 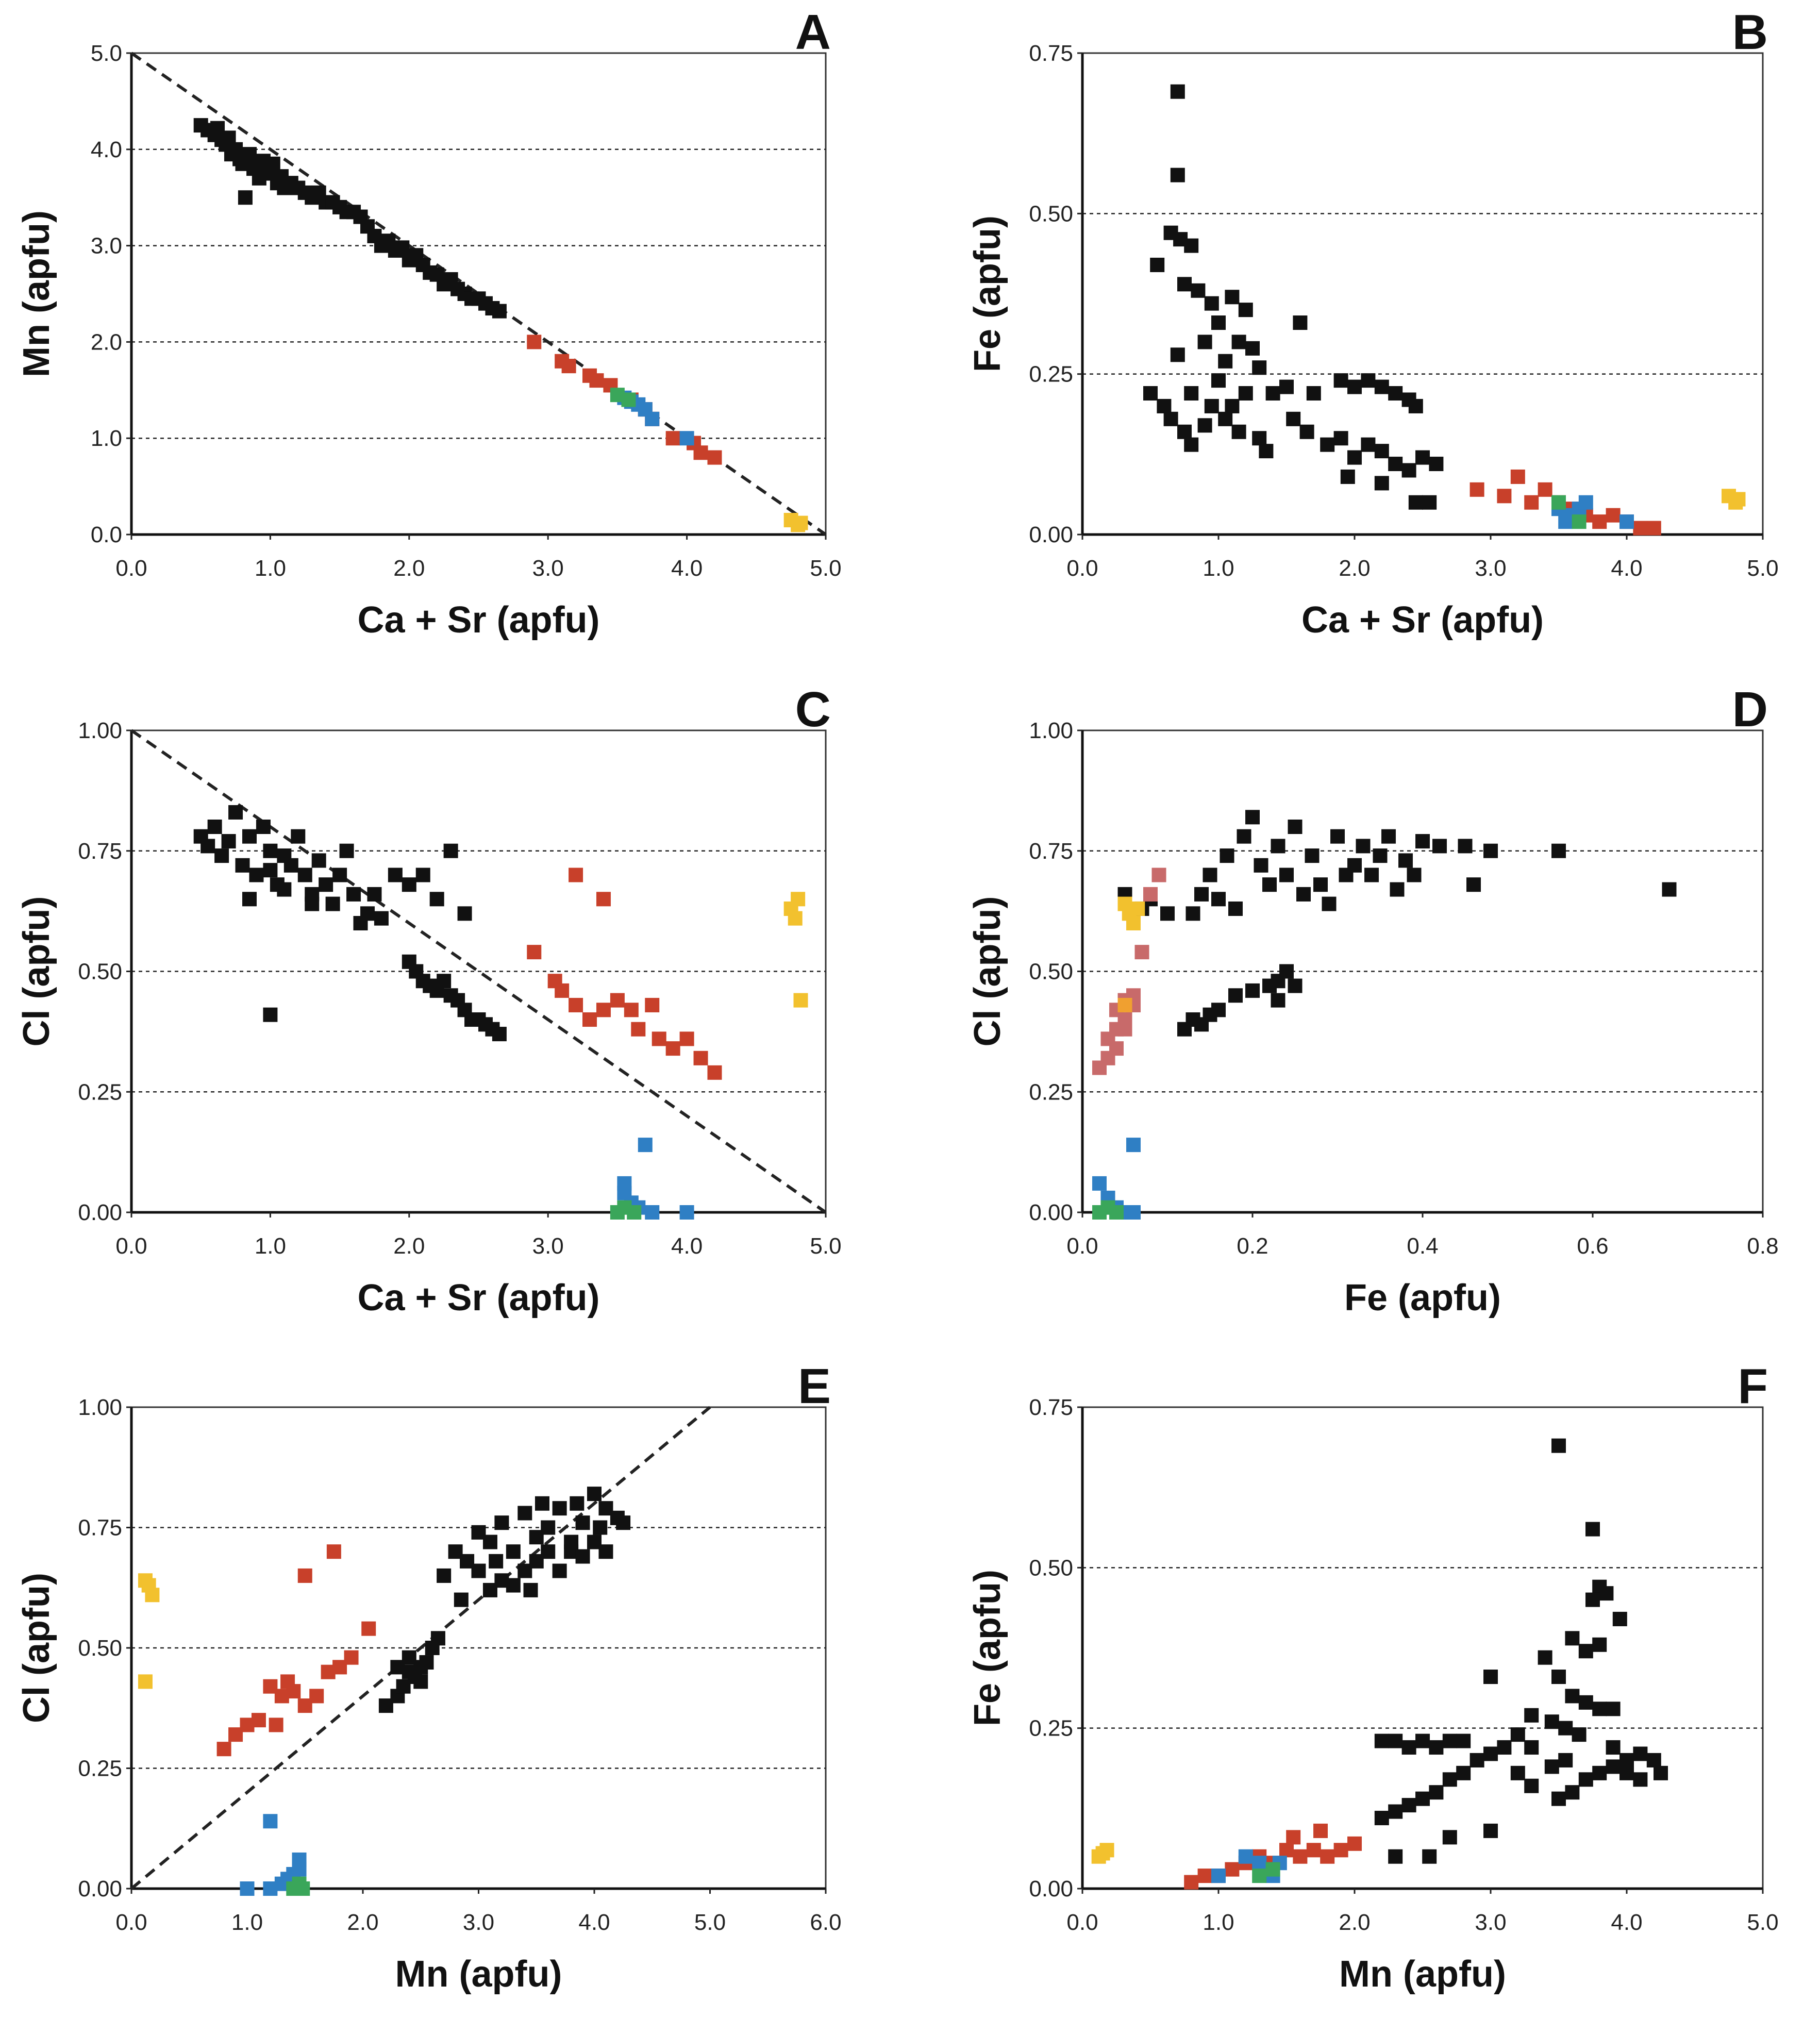 I want to click on panel-c-series-green, so click(x=626, y=1210).